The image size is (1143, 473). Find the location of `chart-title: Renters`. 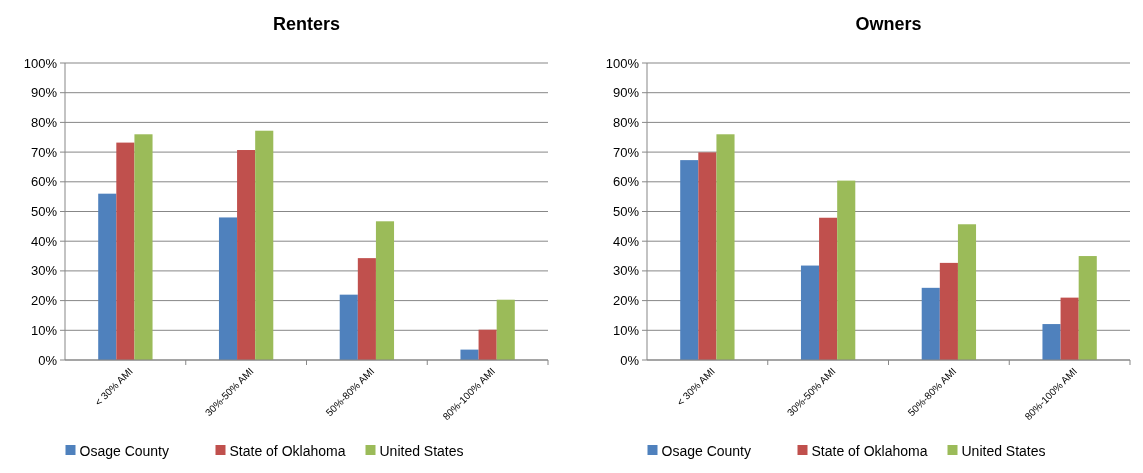

chart-title: Renters is located at coordinates (306, 24).